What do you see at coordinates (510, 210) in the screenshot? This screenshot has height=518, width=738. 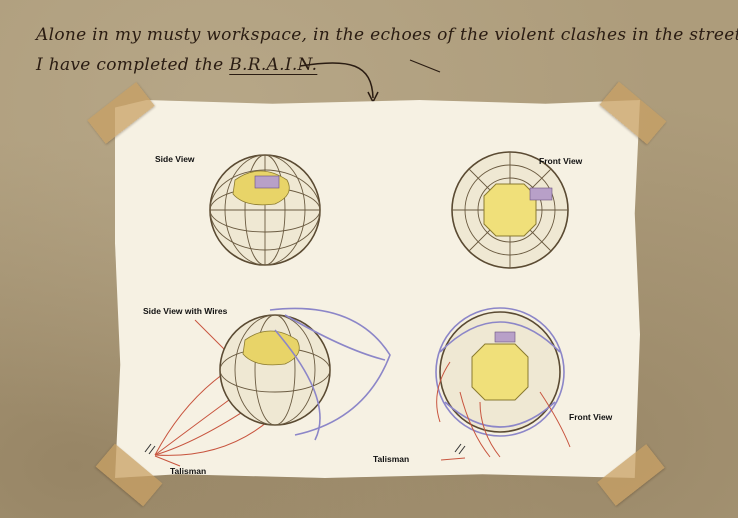 I see `front-view-sphere-icon` at bounding box center [510, 210].